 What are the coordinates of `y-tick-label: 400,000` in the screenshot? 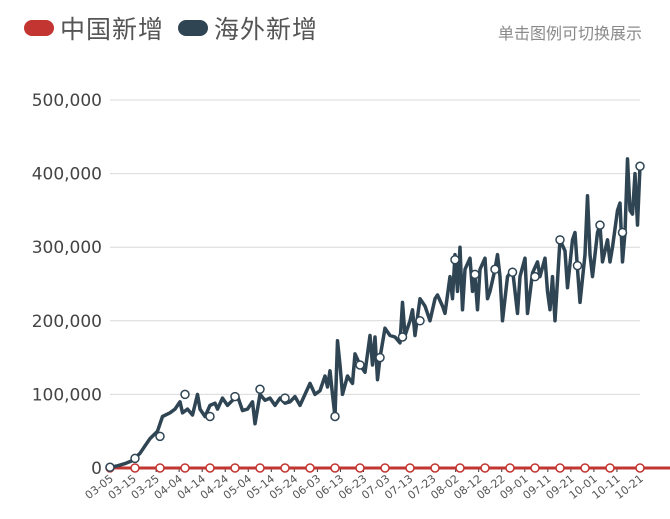 It's located at (67, 175).